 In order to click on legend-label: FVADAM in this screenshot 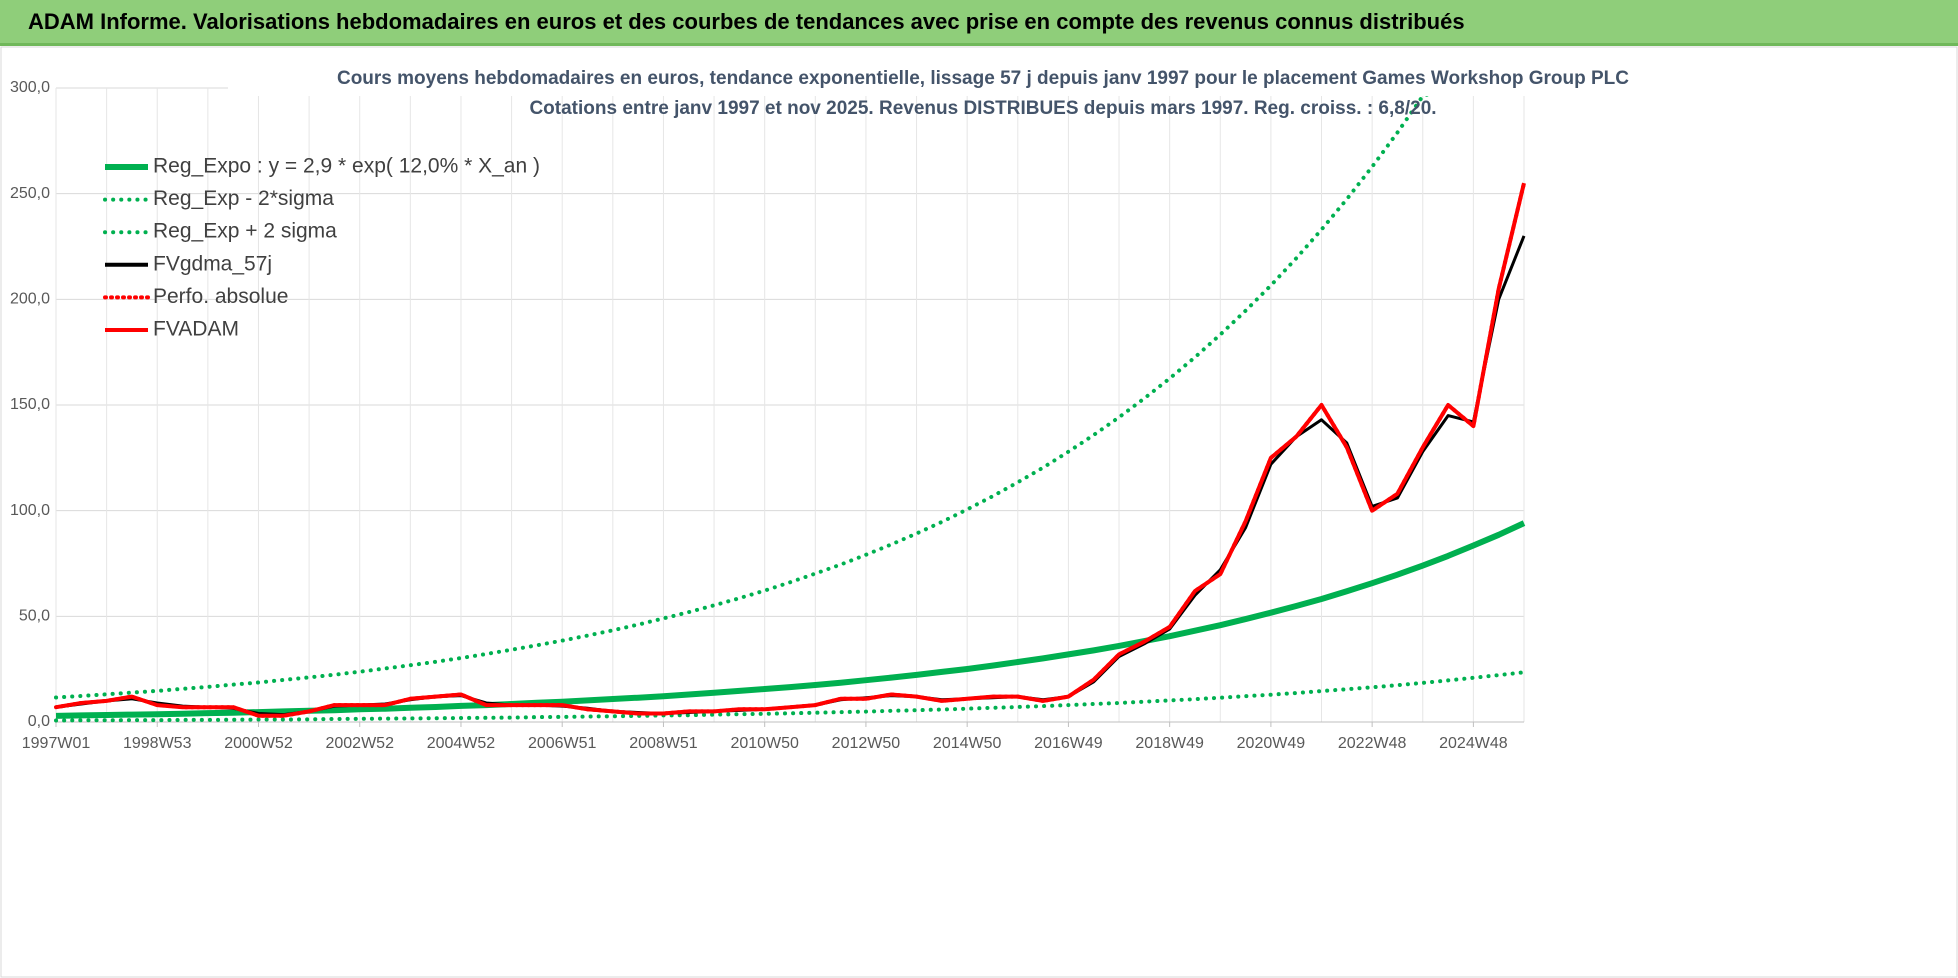, I will do `click(196, 329)`.